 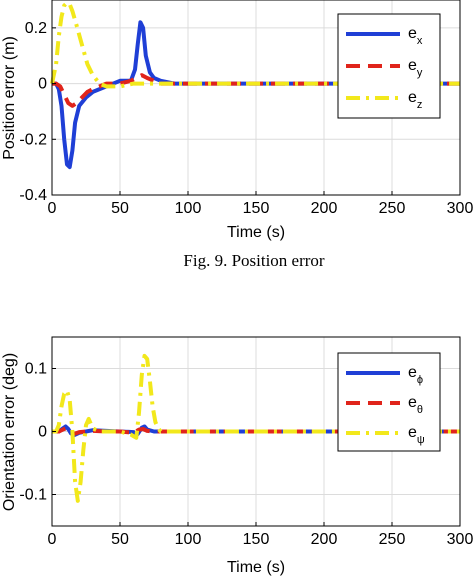 What do you see at coordinates (415, 375) in the screenshot?
I see `legend-label: eϕ` at bounding box center [415, 375].